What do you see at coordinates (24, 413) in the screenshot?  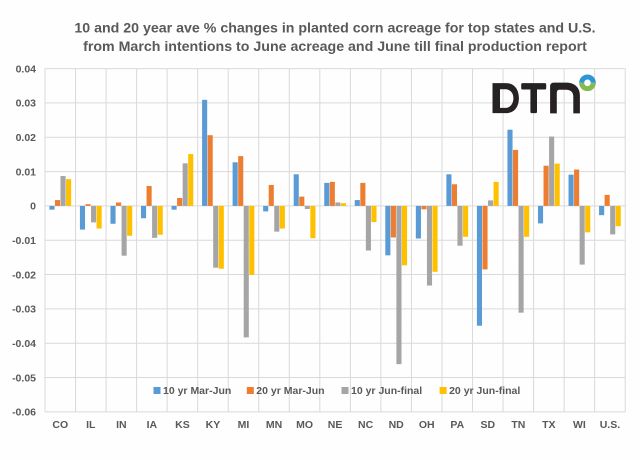 I see `svg-text: -0.06` at bounding box center [24, 413].